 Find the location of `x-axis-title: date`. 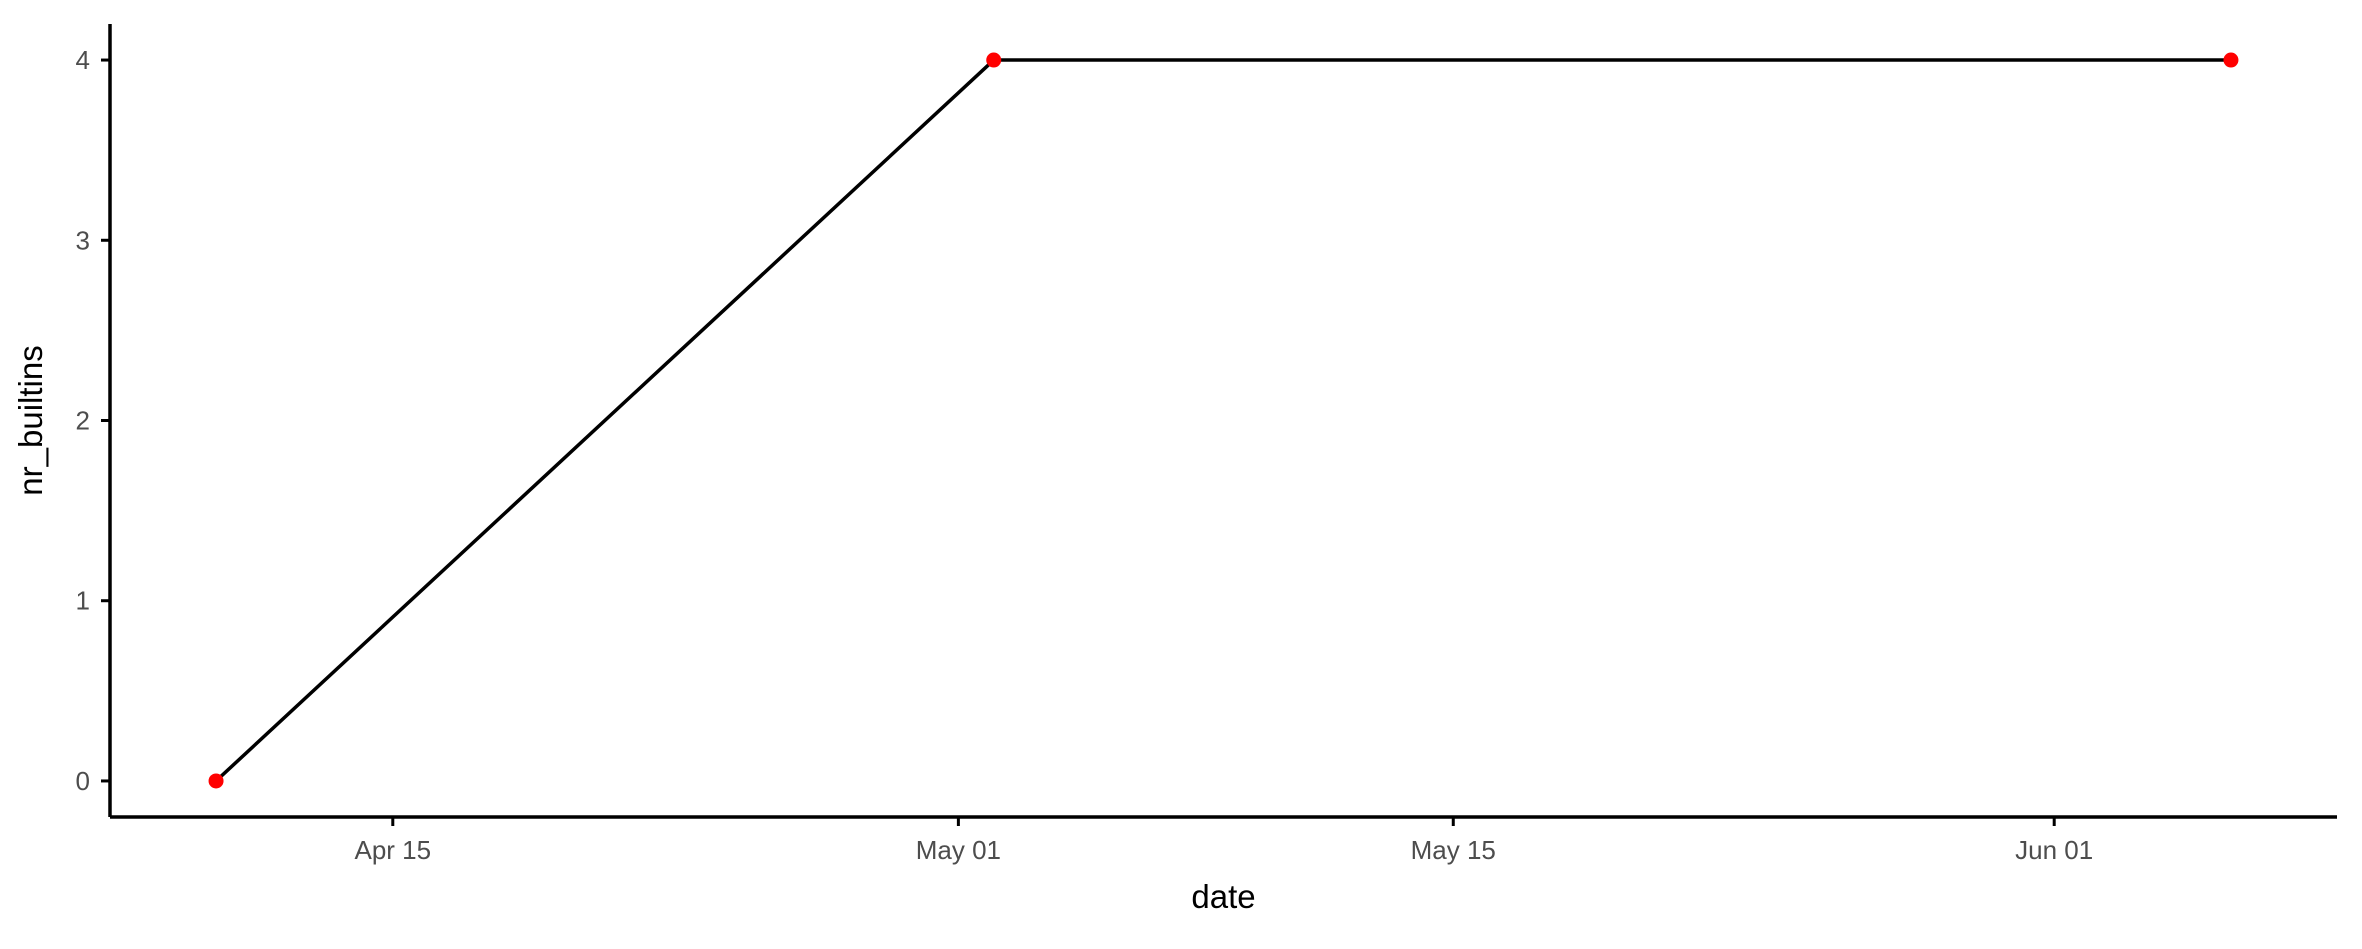

x-axis-title: date is located at coordinates (1223, 896).